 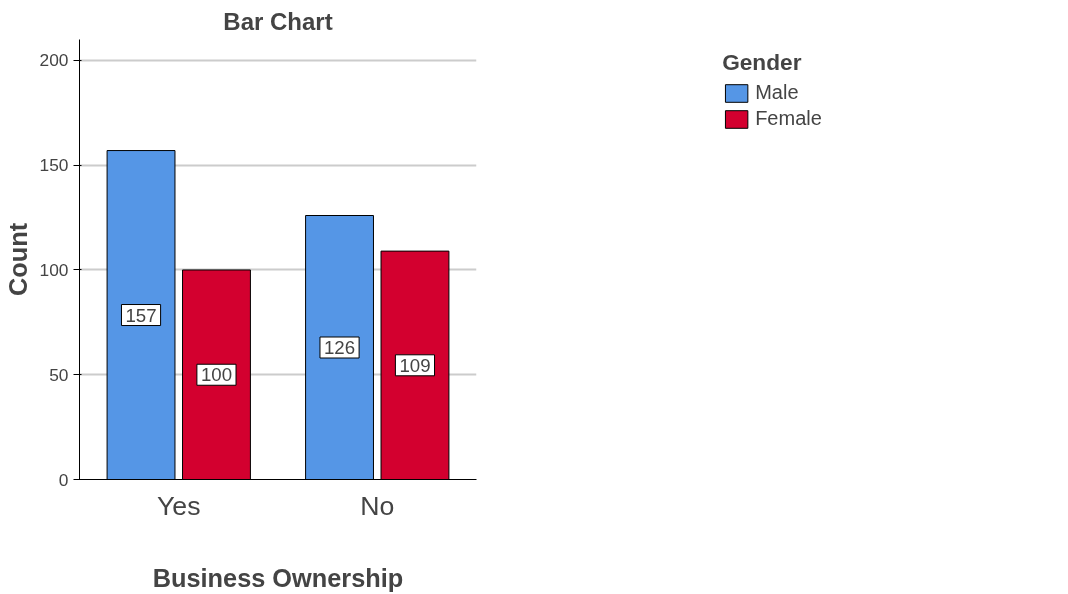 What do you see at coordinates (377, 505) in the screenshot?
I see `x-tick-label: No` at bounding box center [377, 505].